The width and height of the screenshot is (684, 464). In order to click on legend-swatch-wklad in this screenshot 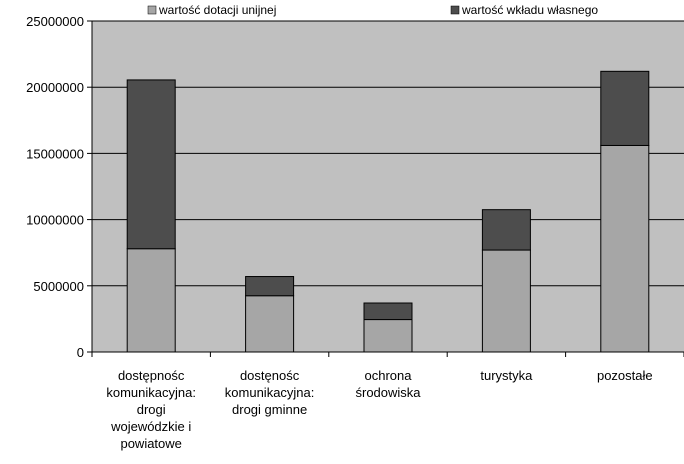, I will do `click(455, 10)`.